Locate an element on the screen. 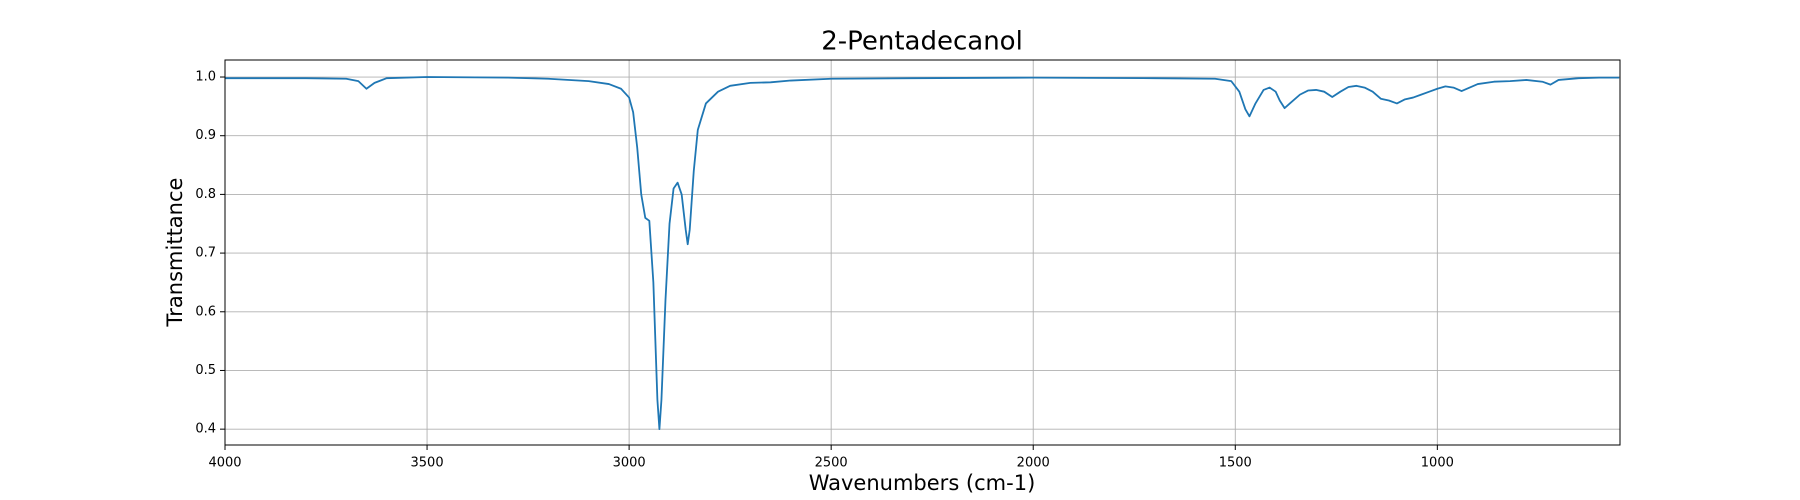 The height and width of the screenshot is (500, 1800). y-axis-label: Transmittance is located at coordinates (175, 253).